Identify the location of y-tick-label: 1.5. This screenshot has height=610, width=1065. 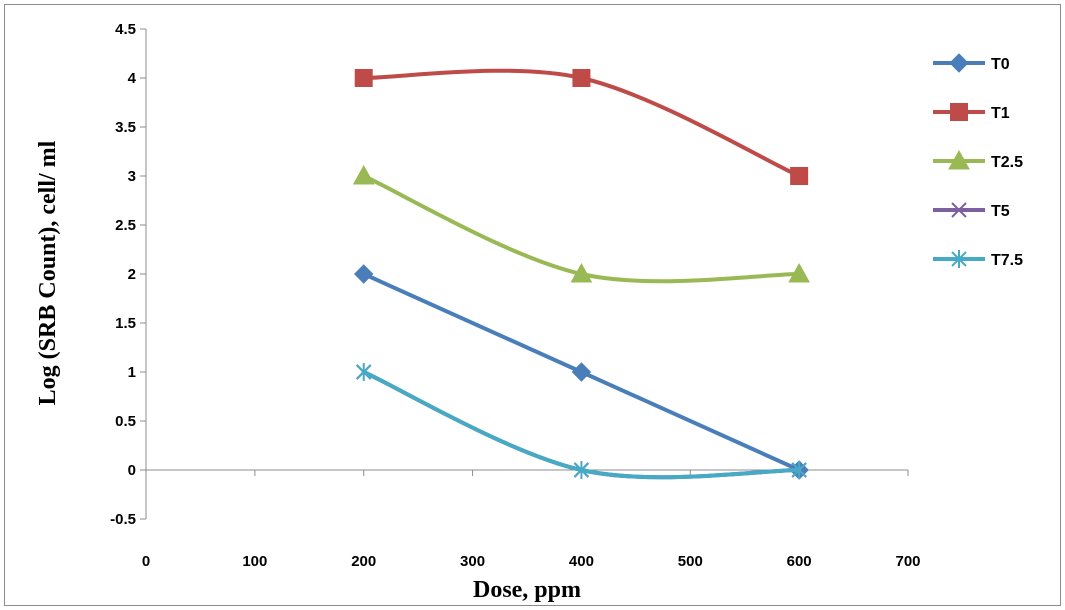
(125, 323).